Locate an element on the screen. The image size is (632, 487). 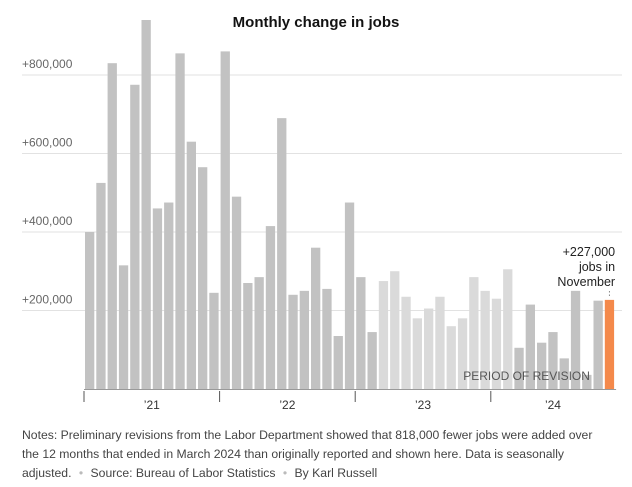
year-label: ’21 is located at coordinates (152, 405).